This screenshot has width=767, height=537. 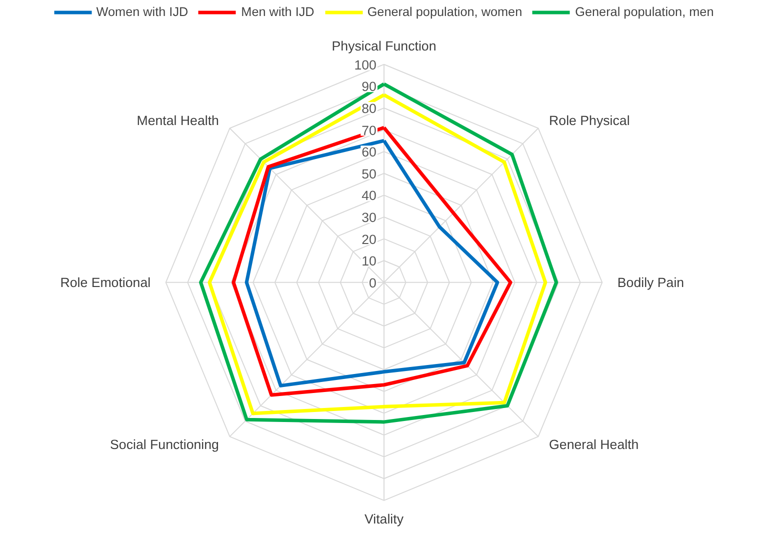 What do you see at coordinates (644, 12) in the screenshot?
I see `legend-label: General population, men` at bounding box center [644, 12].